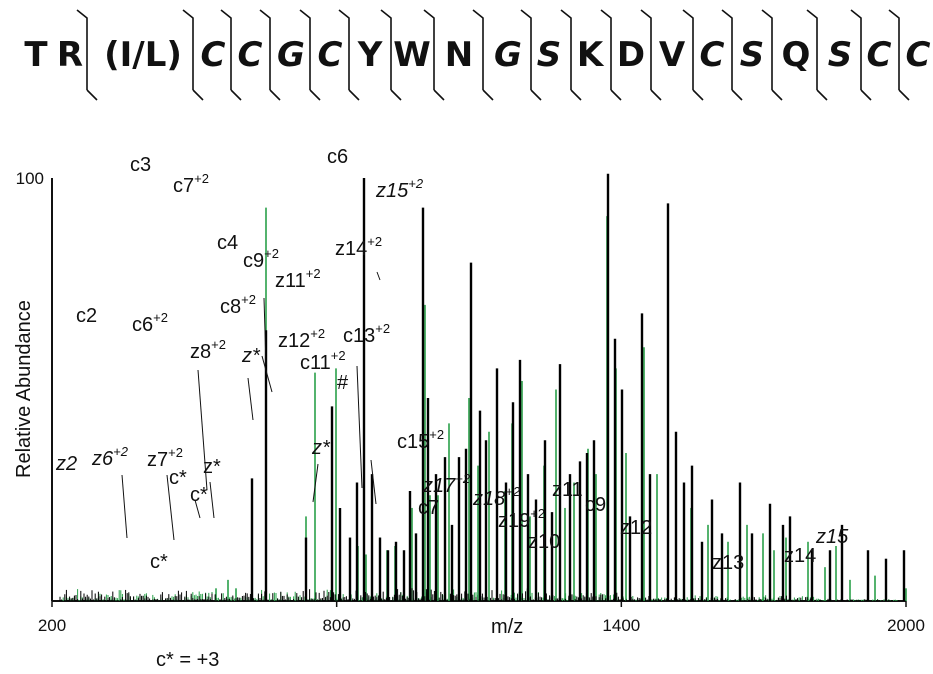 The image size is (933, 674). What do you see at coordinates (238, 305) in the screenshot?
I see `peak-label: c8+2` at bounding box center [238, 305].